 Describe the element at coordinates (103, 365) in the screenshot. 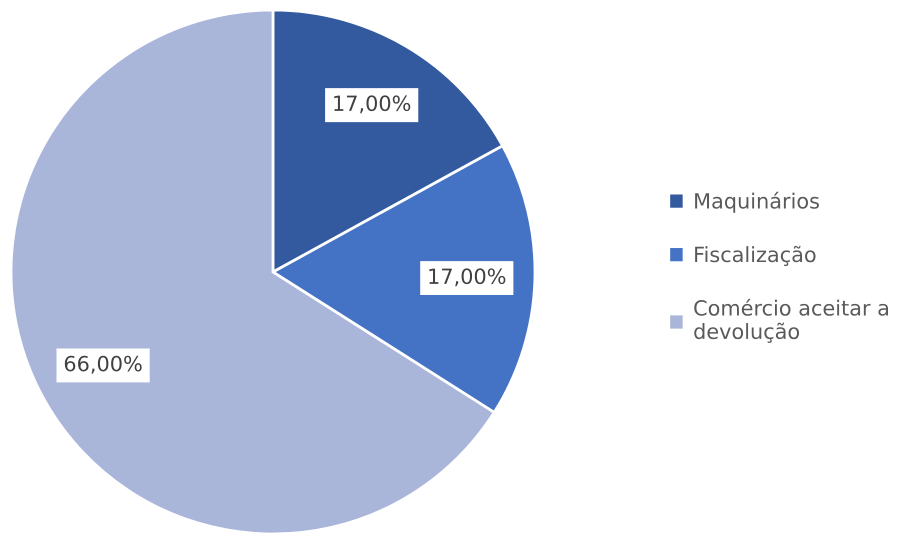

I see `data-label: 66,00%` at that location.